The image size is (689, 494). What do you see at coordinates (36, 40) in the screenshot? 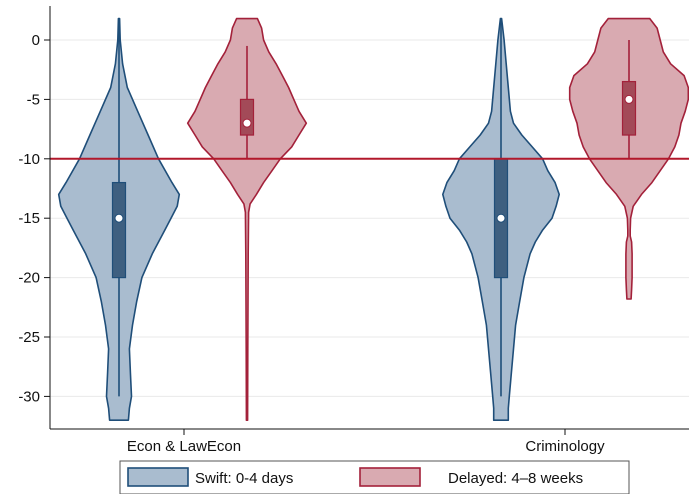
I see `y-tick-label: 0` at bounding box center [36, 40].